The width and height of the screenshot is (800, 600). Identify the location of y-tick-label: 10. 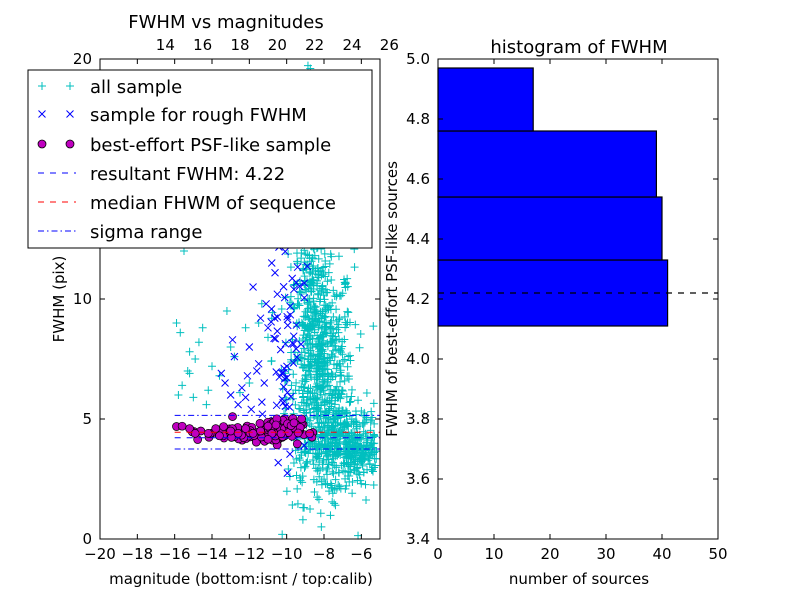
(82, 299).